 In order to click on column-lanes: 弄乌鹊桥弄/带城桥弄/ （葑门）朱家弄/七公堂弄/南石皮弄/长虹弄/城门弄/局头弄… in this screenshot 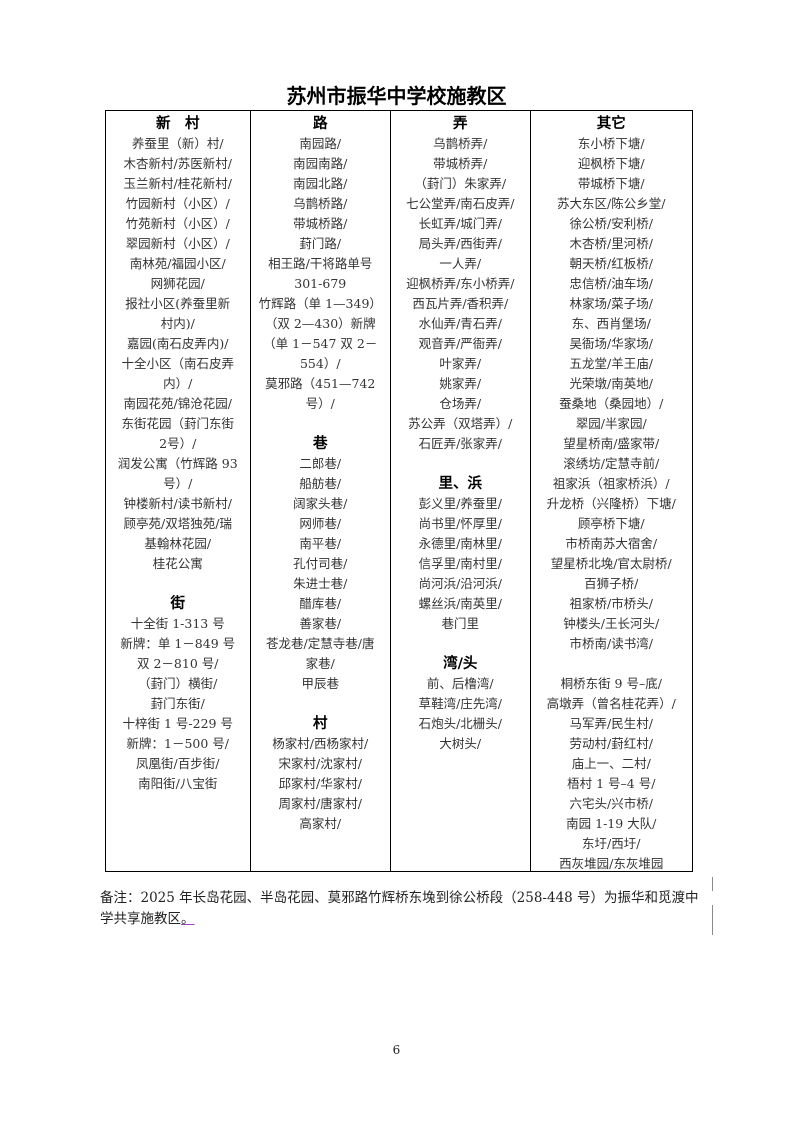, I will do `click(461, 491)`.